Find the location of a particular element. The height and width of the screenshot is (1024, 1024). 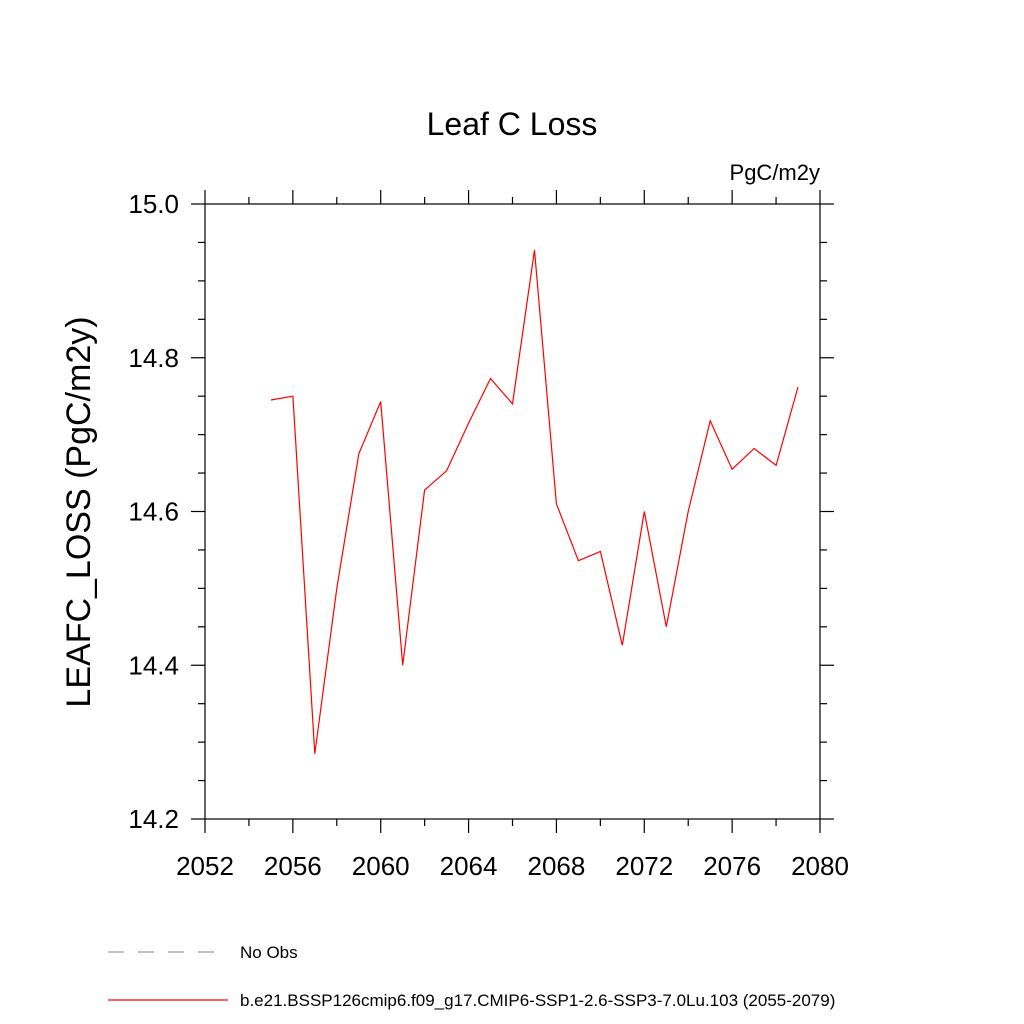

x-tick-label: 2068 is located at coordinates (557, 866).